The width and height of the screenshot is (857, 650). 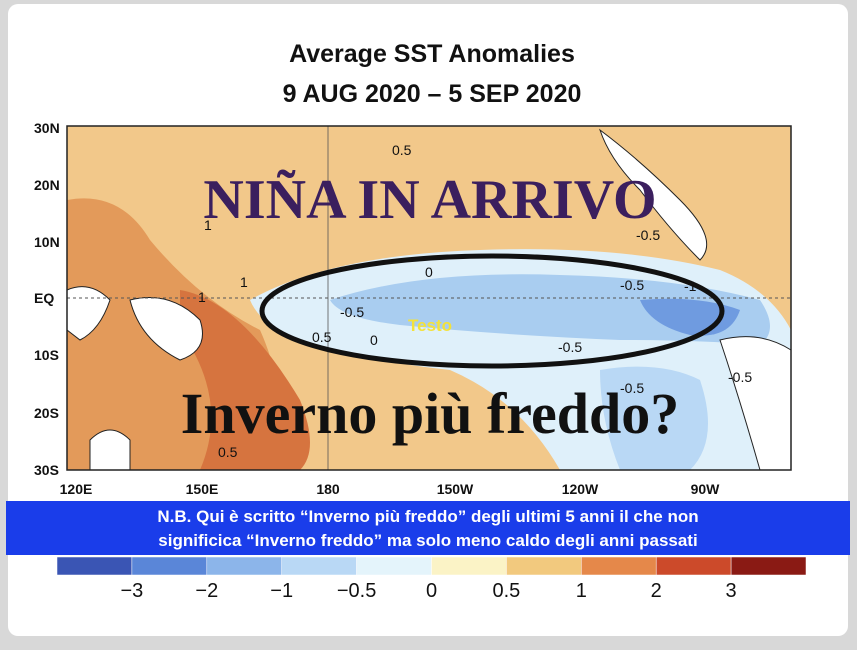 What do you see at coordinates (47, 242) in the screenshot?
I see `lat-label: 10N` at bounding box center [47, 242].